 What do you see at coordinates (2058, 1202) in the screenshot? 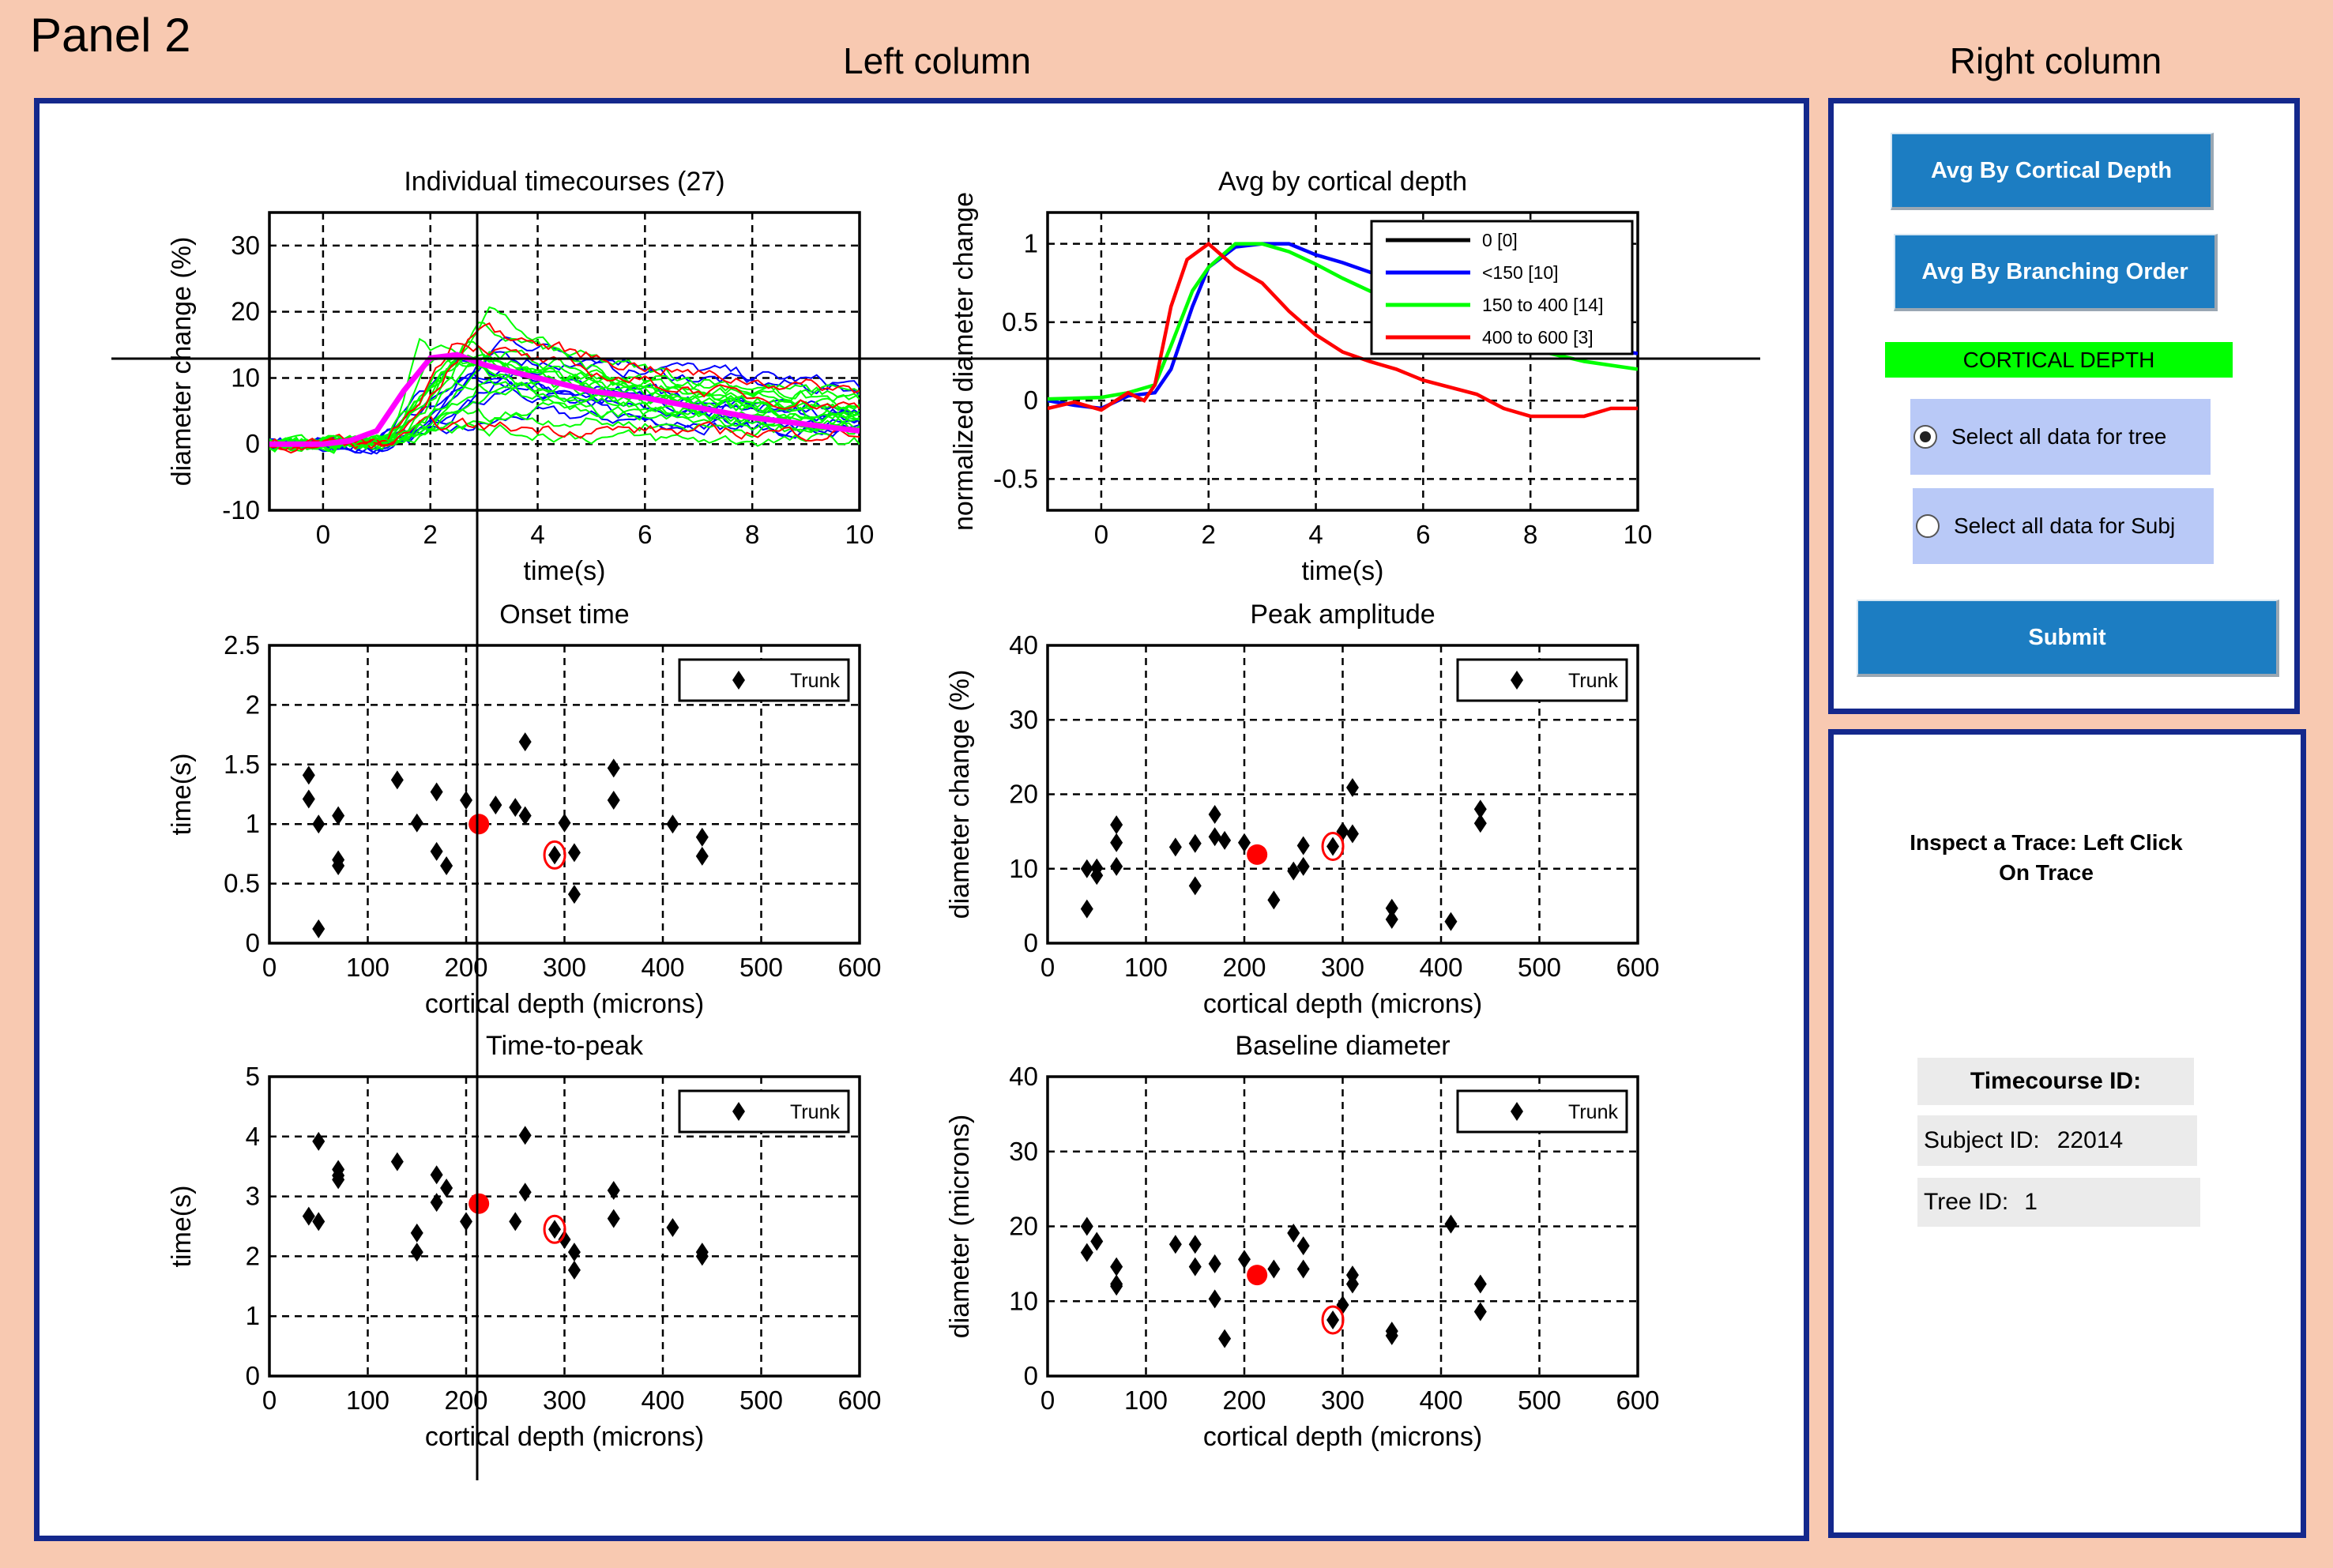
I see `tree-id-field: Tree ID: 1` at bounding box center [2058, 1202].